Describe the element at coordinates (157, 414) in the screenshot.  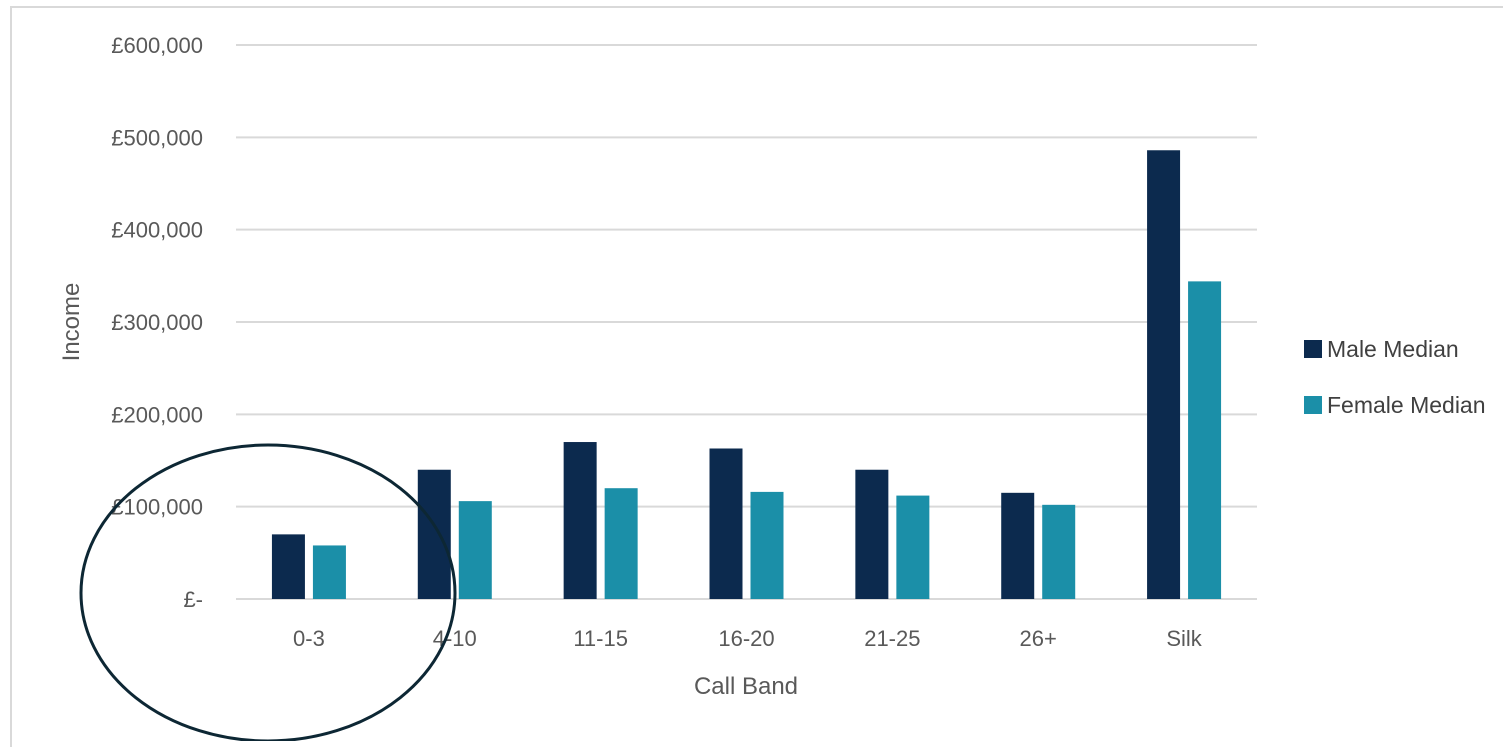
I see `y-tick-label: £200,000` at that location.